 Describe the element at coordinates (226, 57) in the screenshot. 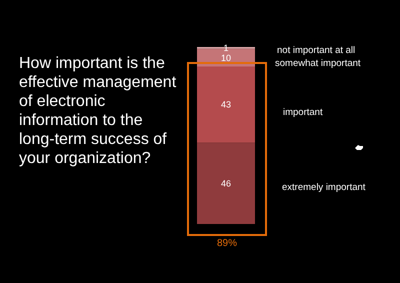

I see `data-label: 10` at that location.